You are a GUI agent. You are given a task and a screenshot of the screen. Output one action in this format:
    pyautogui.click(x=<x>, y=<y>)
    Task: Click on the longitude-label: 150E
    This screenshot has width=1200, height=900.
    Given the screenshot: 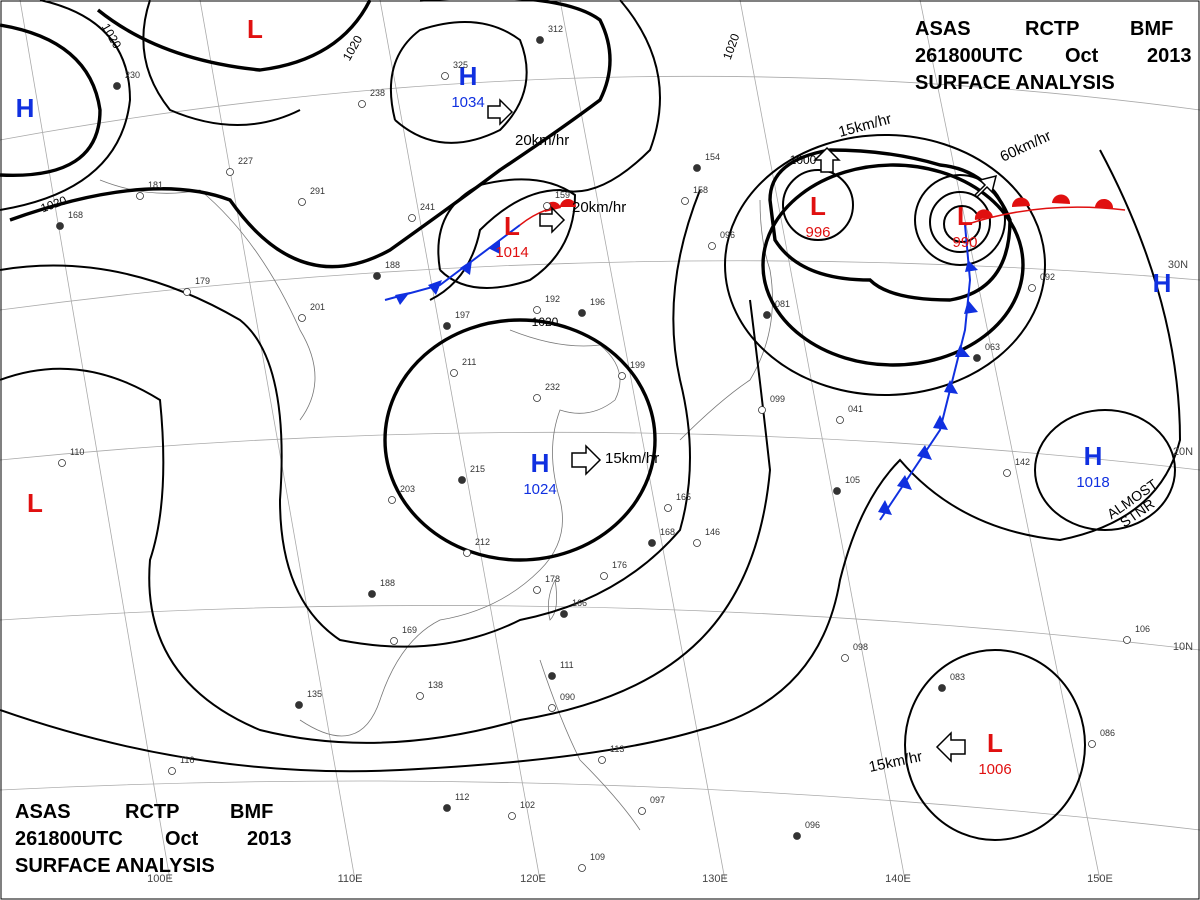 What is the action you would take?
    pyautogui.click(x=1100, y=879)
    